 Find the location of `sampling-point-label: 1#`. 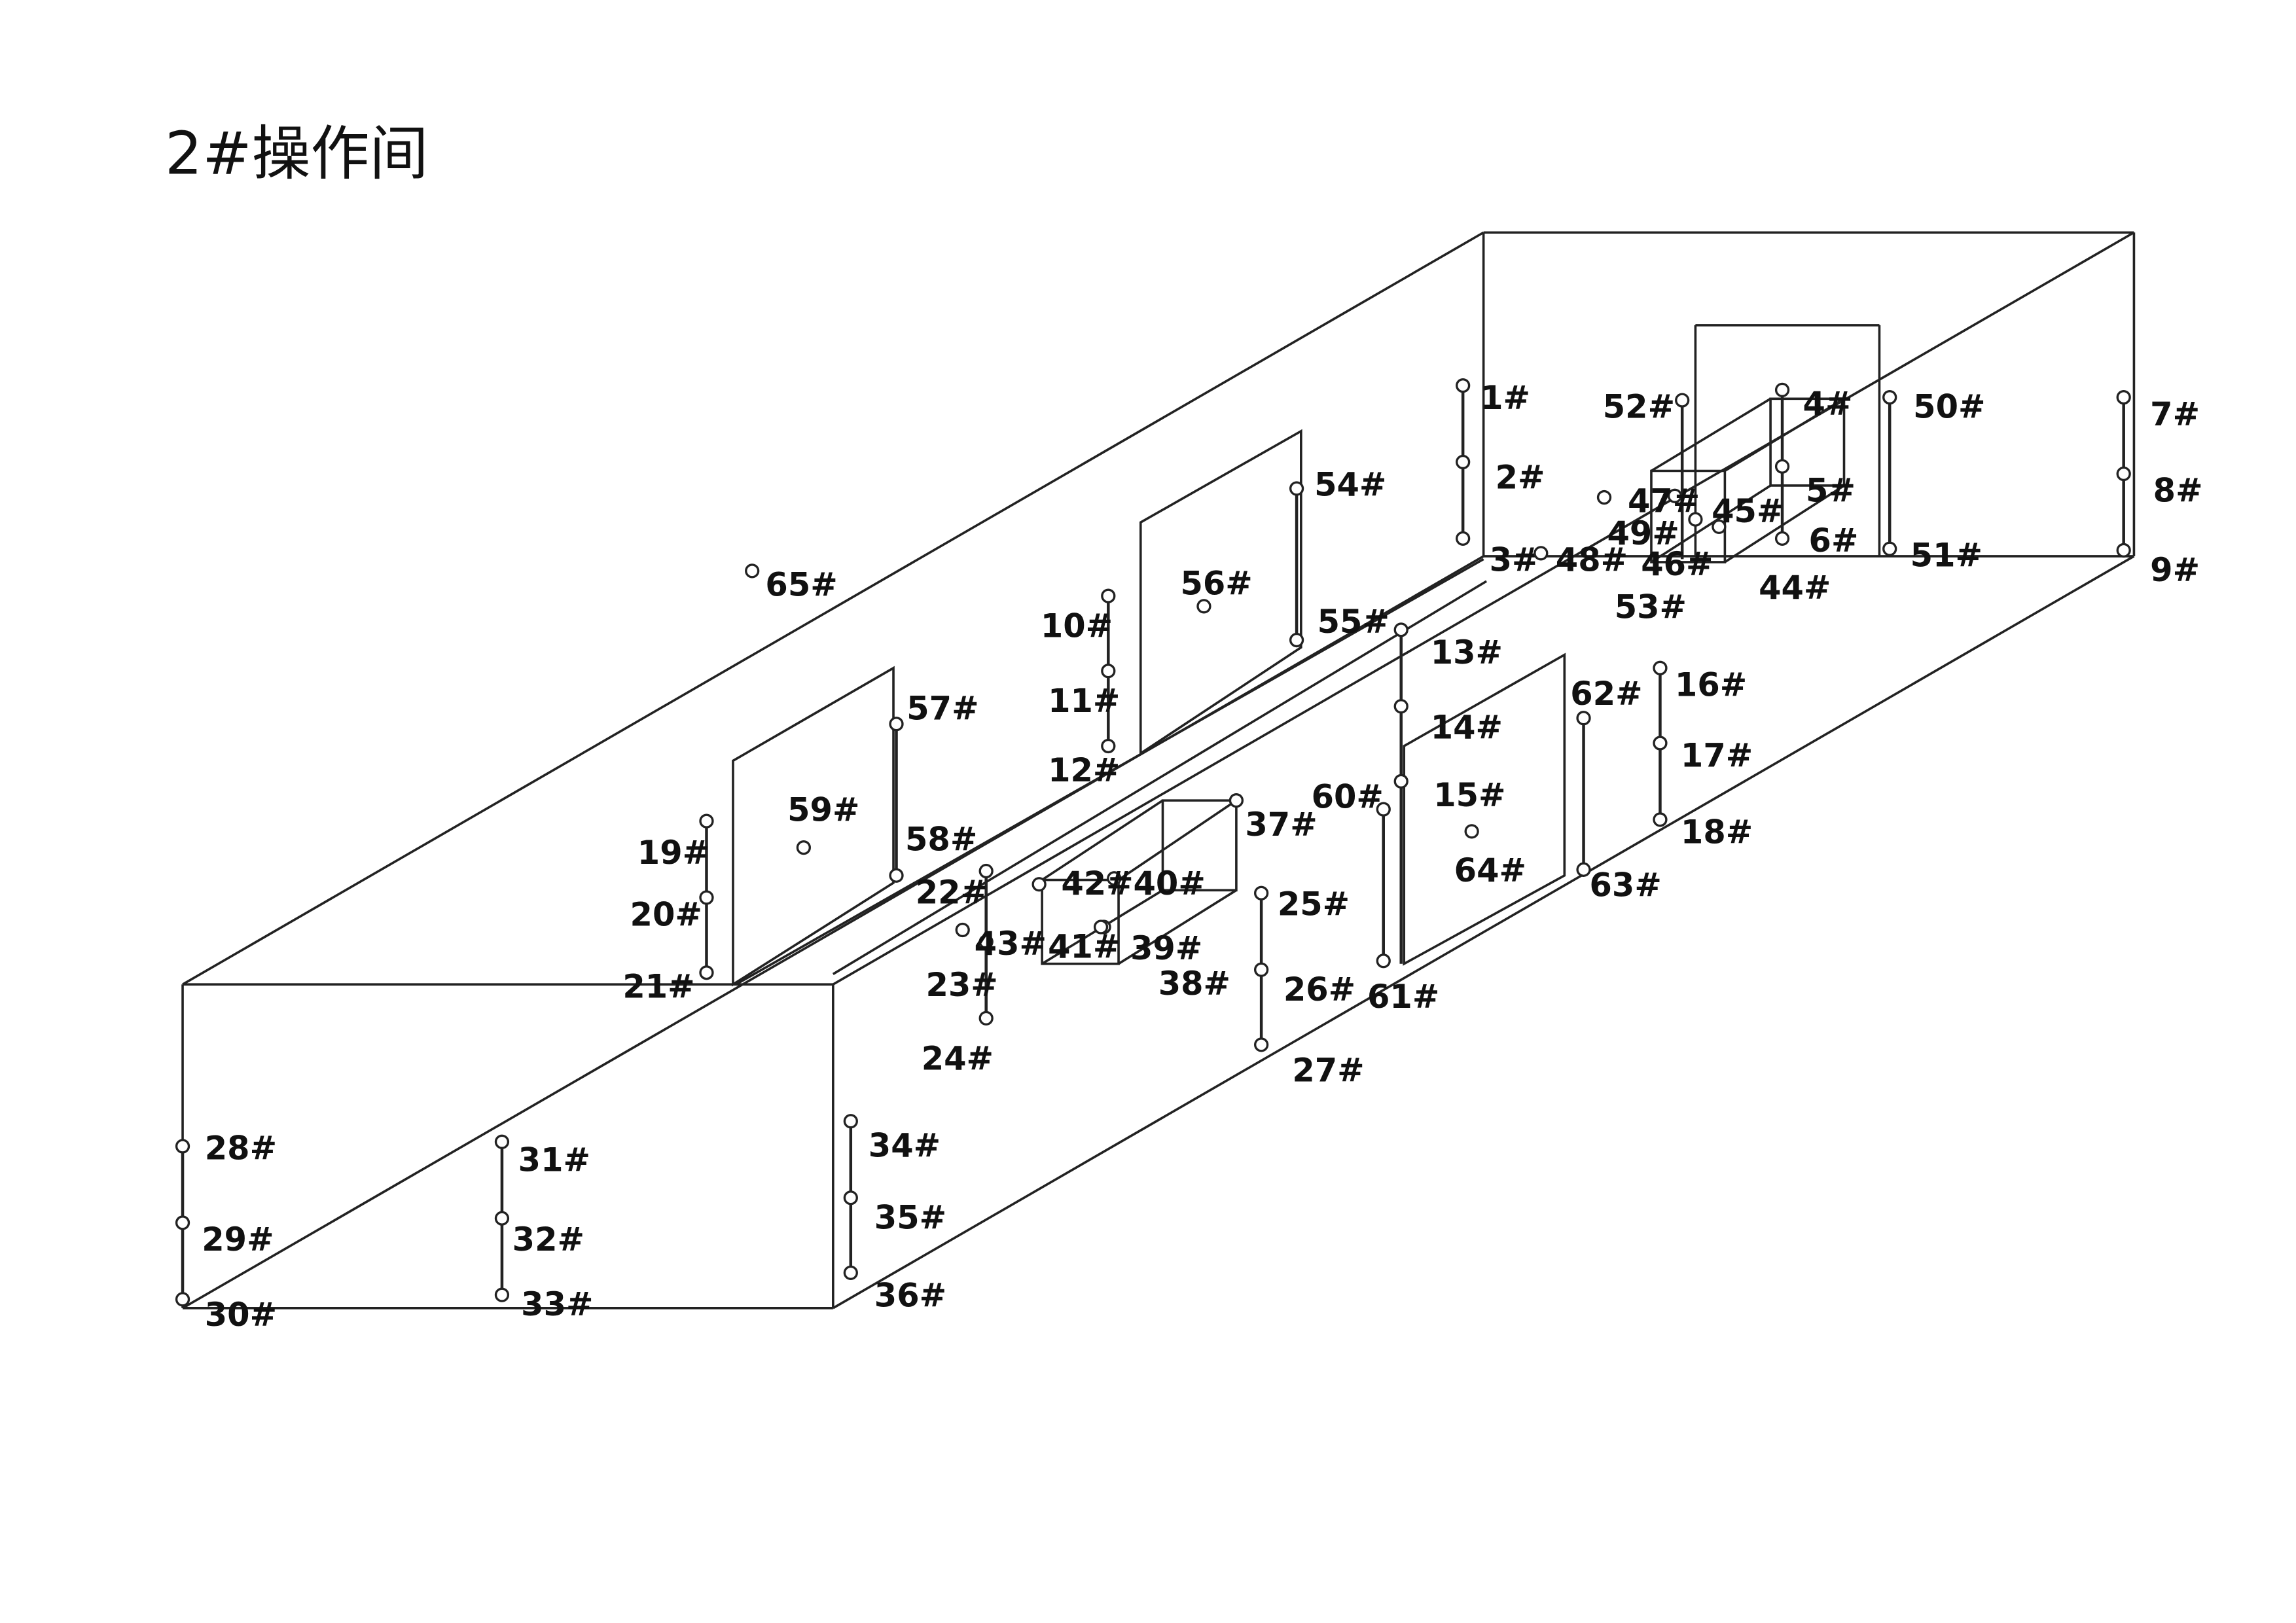

sampling-point-label: 1# is located at coordinates (1505, 398).